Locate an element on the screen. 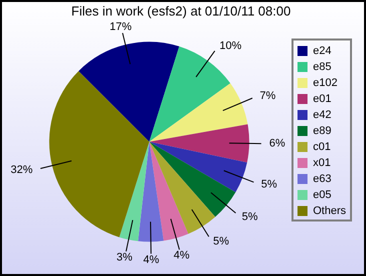 The image size is (366, 276). legend-label: e102 is located at coordinates (325, 83).